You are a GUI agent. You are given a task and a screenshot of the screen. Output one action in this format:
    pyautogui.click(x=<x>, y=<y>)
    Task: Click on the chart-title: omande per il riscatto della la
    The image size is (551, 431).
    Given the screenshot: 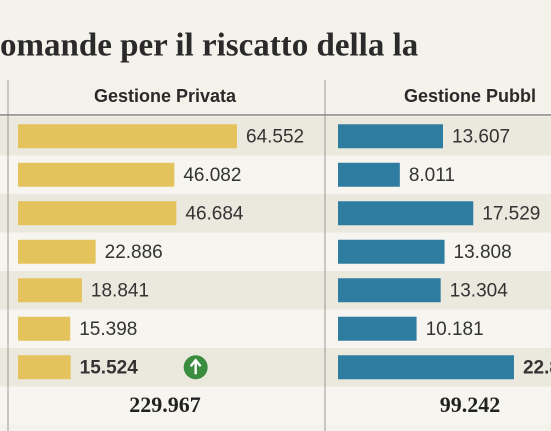 What is the action you would take?
    pyautogui.click(x=209, y=46)
    